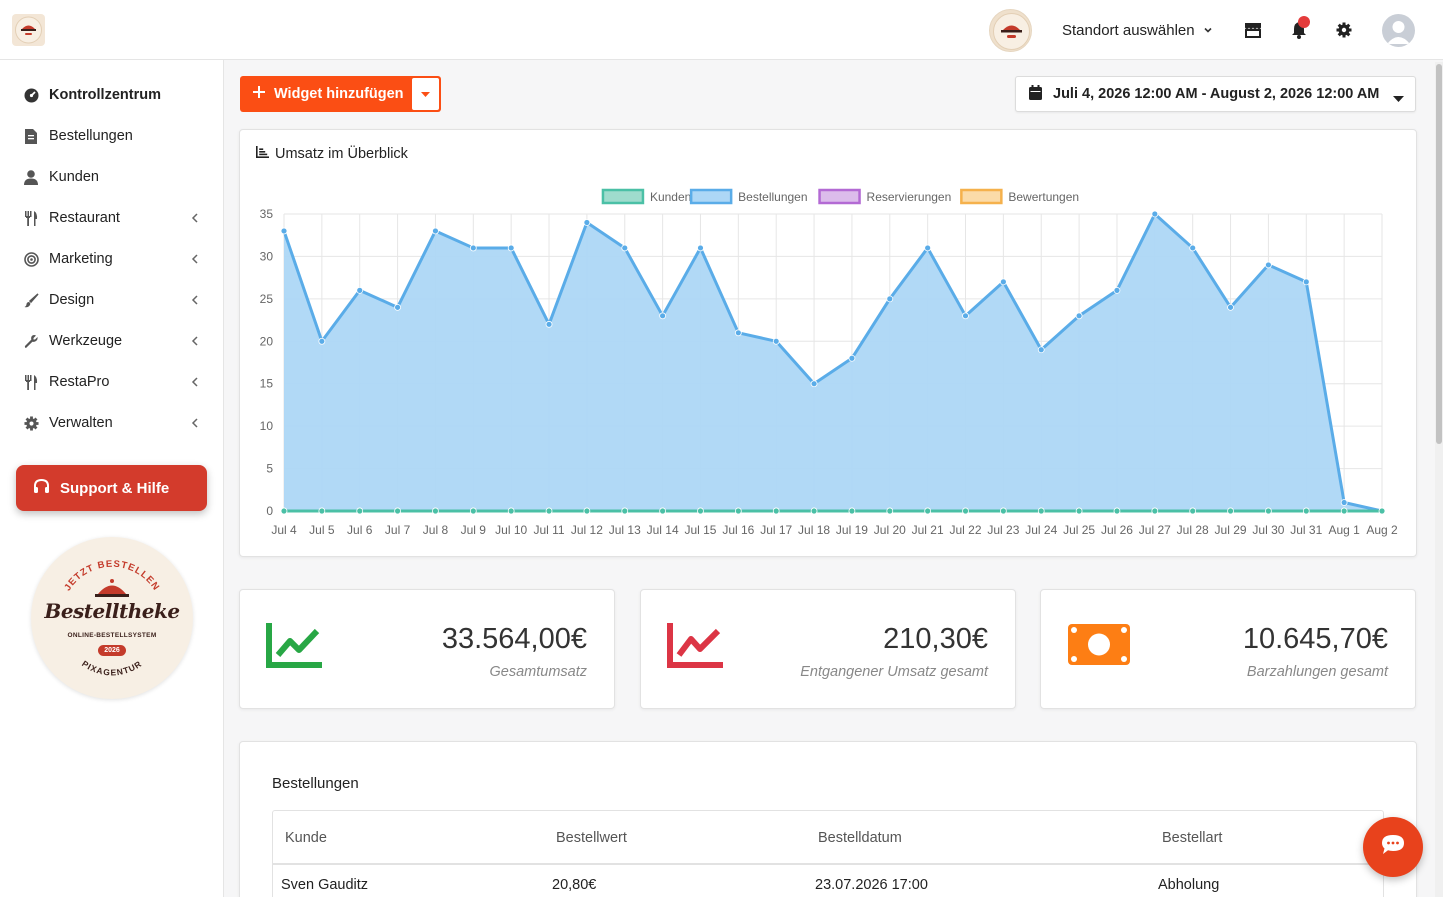 This screenshot has width=1443, height=897. I want to click on gear-icon, so click(1344, 30).